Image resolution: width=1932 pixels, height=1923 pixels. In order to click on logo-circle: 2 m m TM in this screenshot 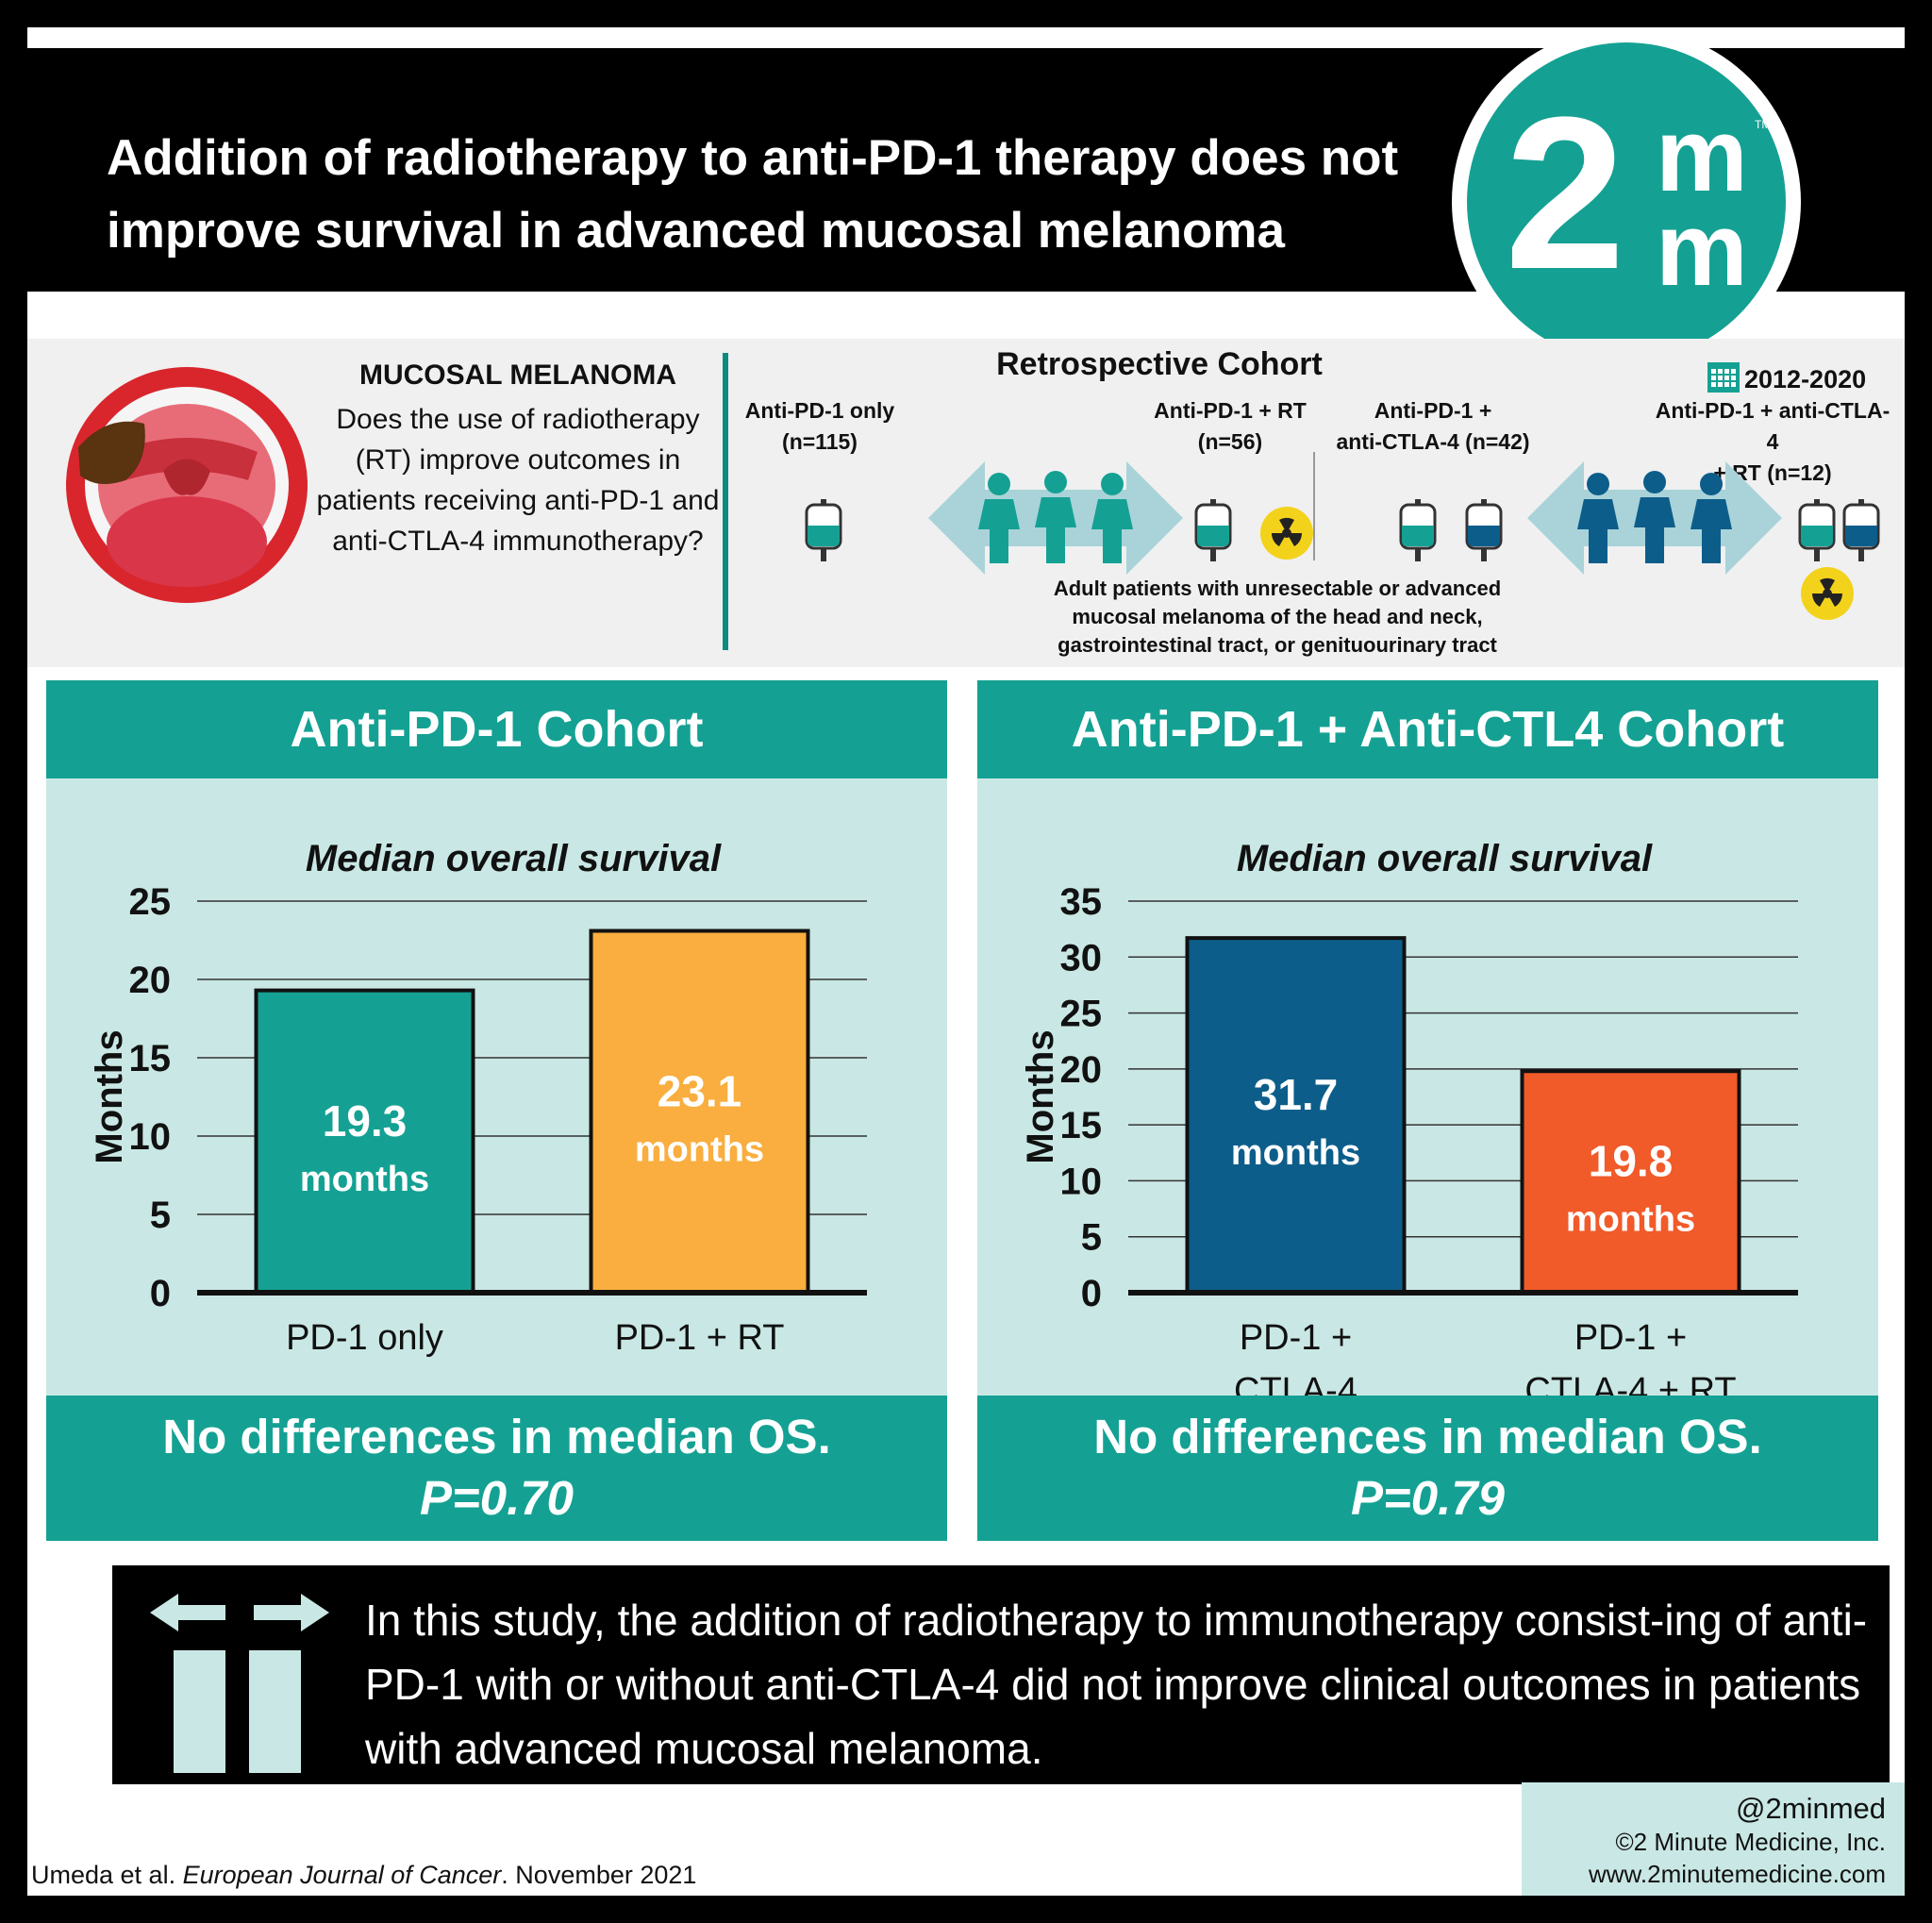, I will do `click(1626, 201)`.